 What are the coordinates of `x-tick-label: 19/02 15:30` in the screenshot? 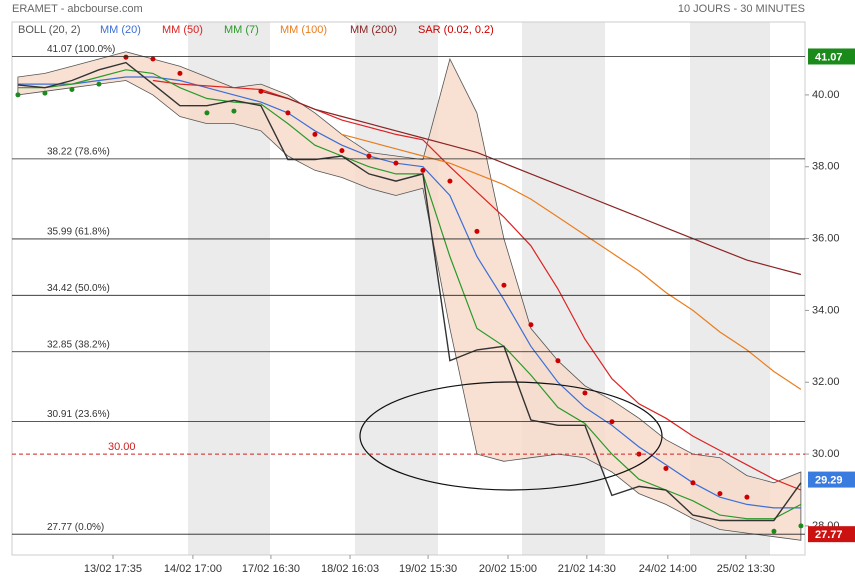 It's located at (428, 569).